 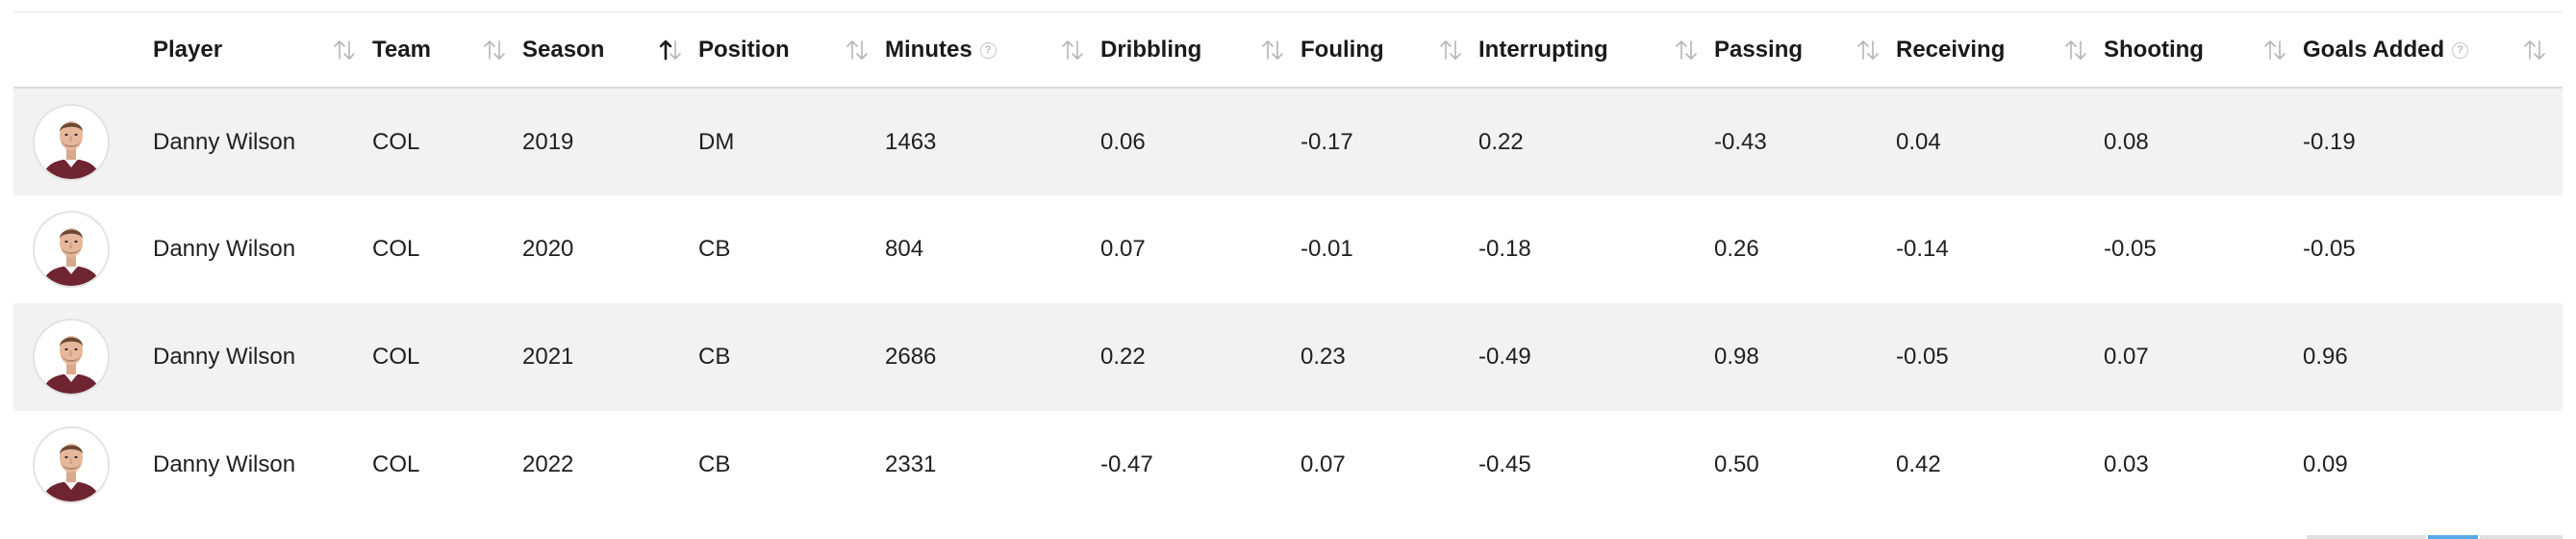 I want to click on cell-shooting: -0.05, so click(x=2130, y=249).